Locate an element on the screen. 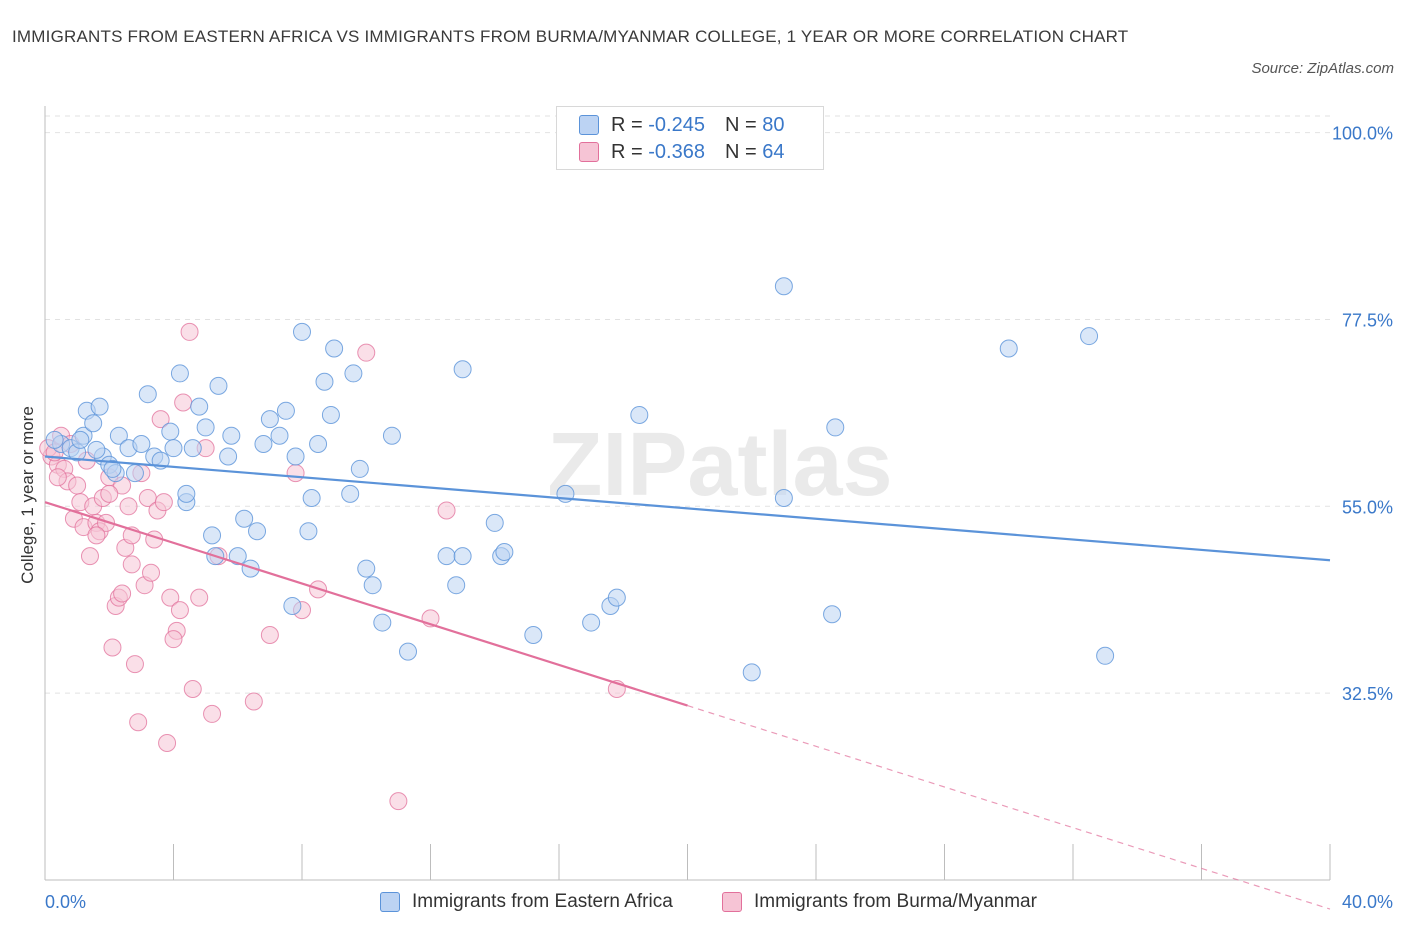  y-tick-label: 55.0% is located at coordinates (1367, 507).